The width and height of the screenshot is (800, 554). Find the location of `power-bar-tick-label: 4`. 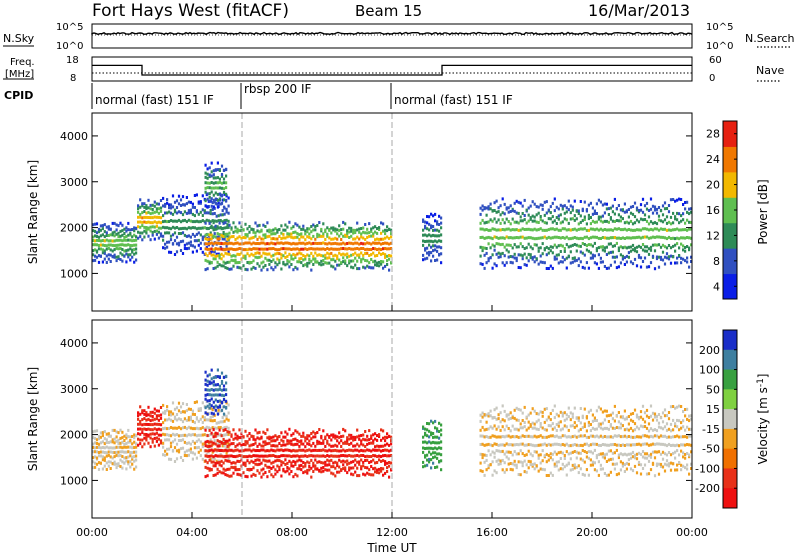

power-bar-tick-label: 4 is located at coordinates (716, 286).